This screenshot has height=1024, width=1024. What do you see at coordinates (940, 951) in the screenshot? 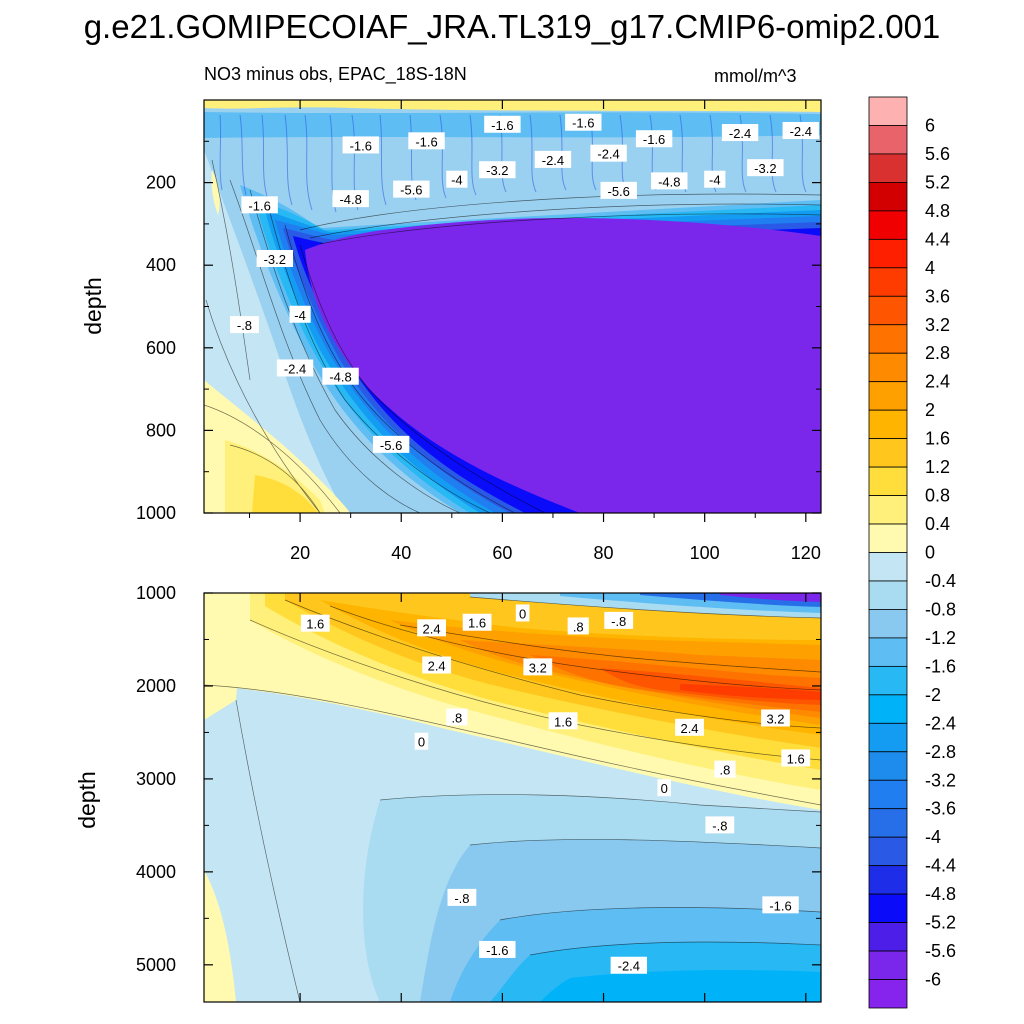
I see `colorbar-label: -5.6` at bounding box center [940, 951].